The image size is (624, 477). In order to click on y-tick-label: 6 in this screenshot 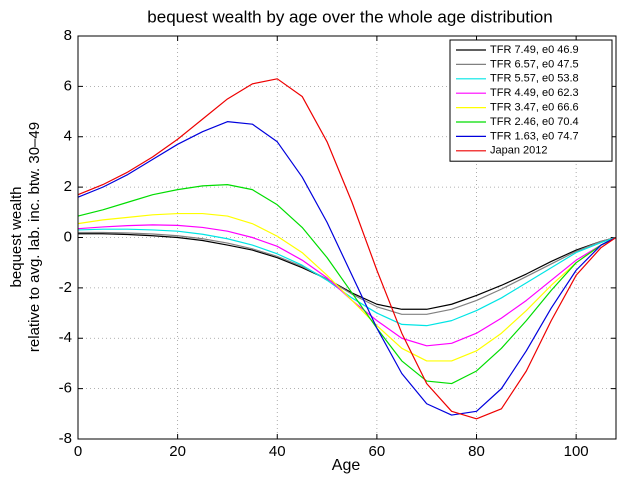, I will do `click(68, 85)`.